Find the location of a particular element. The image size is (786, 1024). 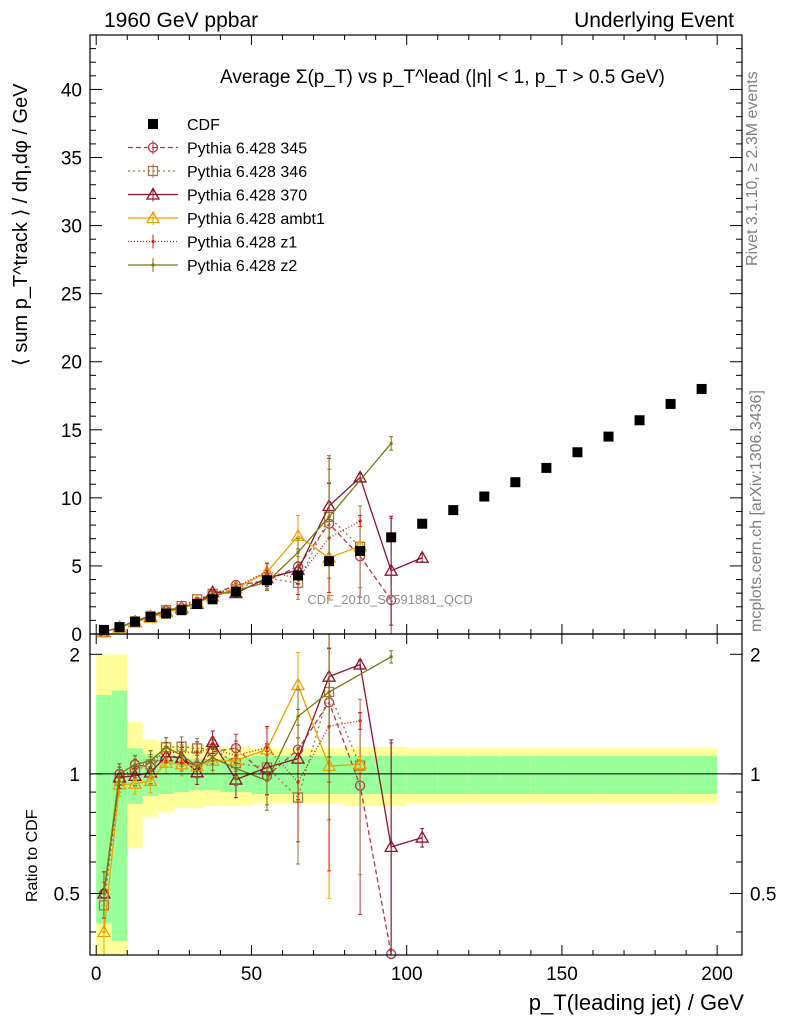

legend-label: Pythia 6.428 z2 is located at coordinates (242, 266).